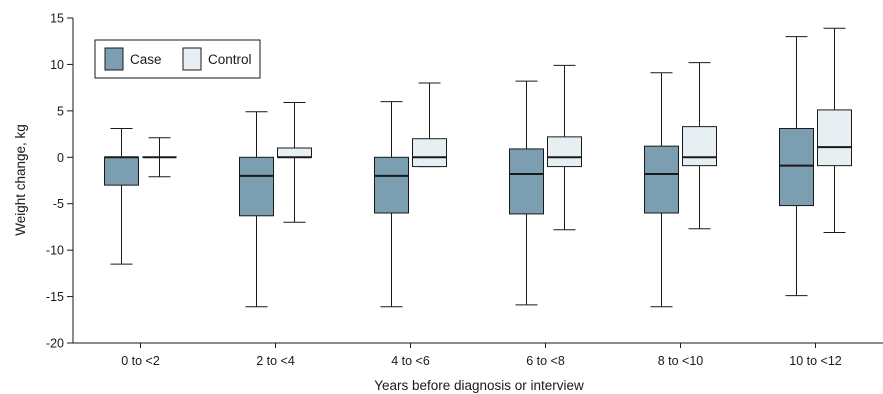 The height and width of the screenshot is (394, 883). What do you see at coordinates (815, 361) in the screenshot?
I see `x-tick-label: 10 to <12` at bounding box center [815, 361].